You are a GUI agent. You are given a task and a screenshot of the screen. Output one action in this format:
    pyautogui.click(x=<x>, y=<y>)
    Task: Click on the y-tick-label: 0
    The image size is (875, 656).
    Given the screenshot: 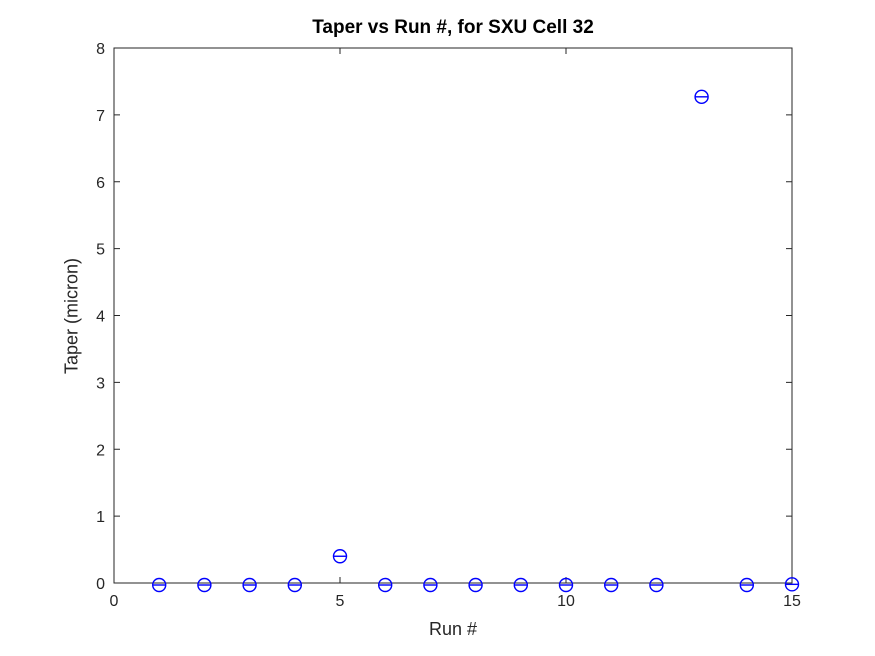 What is the action you would take?
    pyautogui.click(x=100, y=584)
    